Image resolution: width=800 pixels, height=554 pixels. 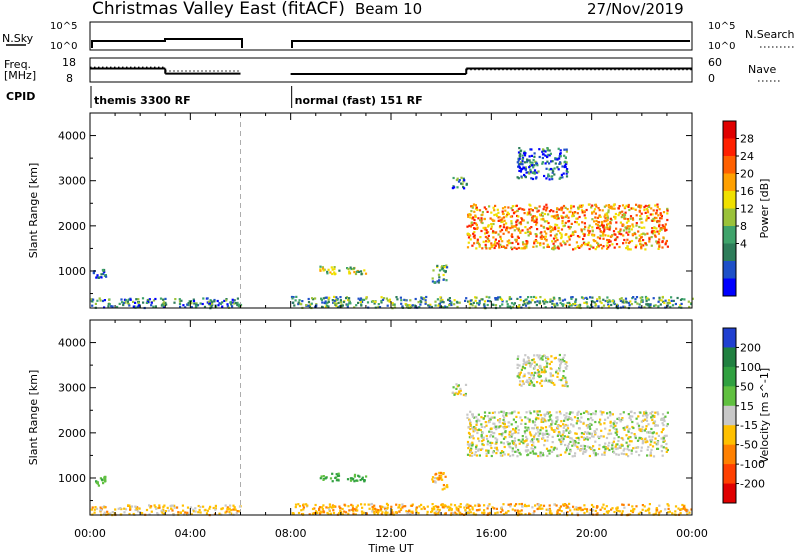 What do you see at coordinates (729, 376) in the screenshot?
I see `colorbar-swatch` at bounding box center [729, 376].